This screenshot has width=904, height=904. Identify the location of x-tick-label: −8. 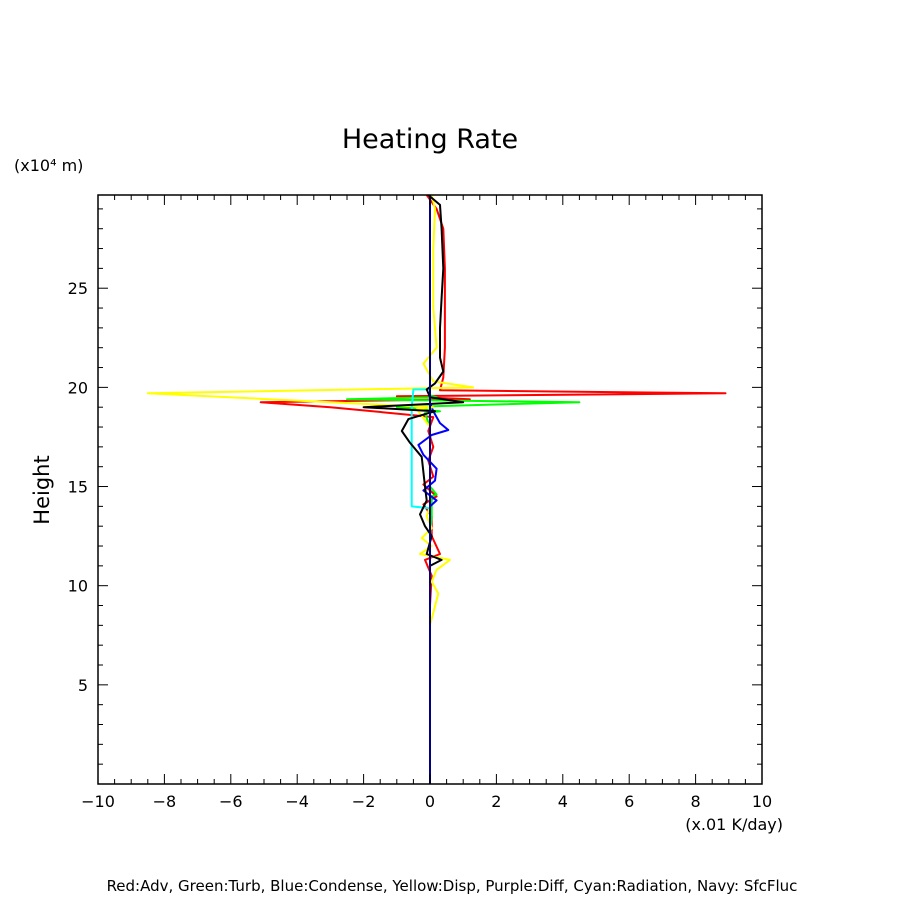
(165, 801).